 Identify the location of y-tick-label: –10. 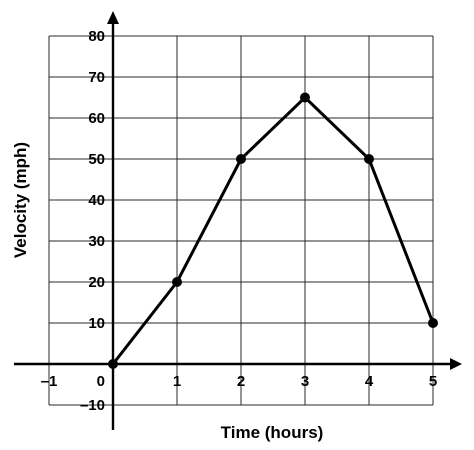
(92, 405).